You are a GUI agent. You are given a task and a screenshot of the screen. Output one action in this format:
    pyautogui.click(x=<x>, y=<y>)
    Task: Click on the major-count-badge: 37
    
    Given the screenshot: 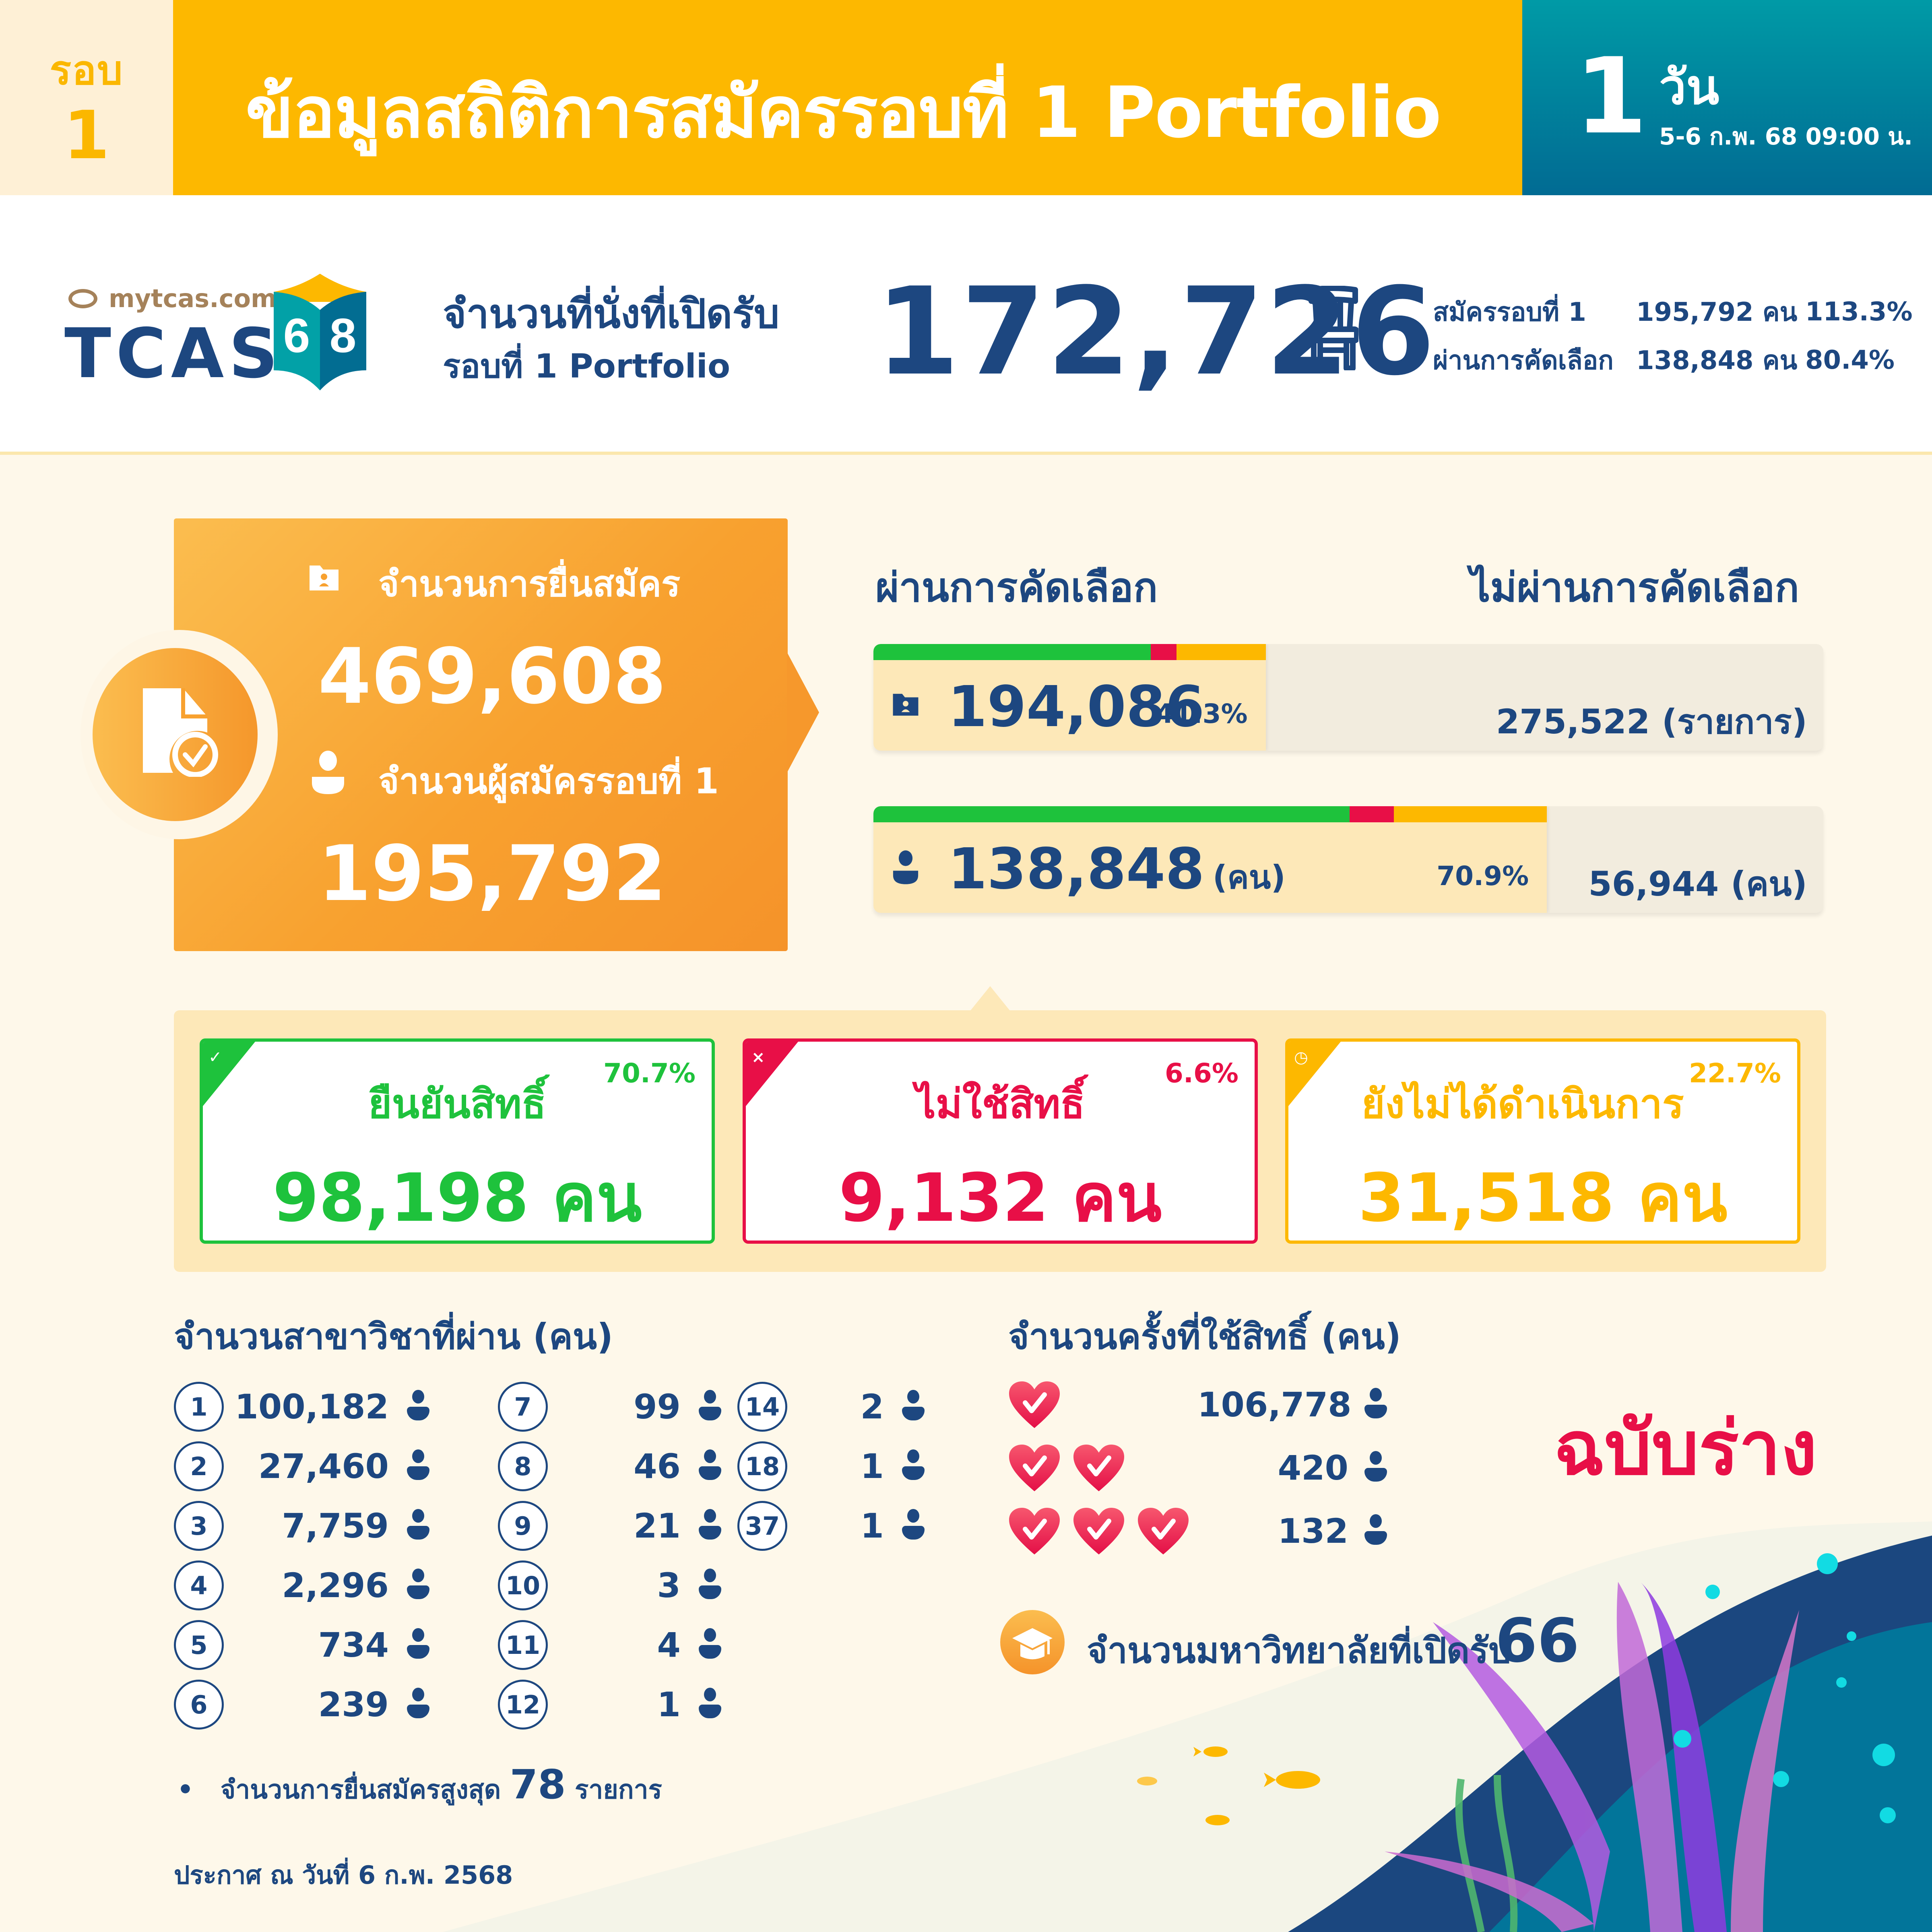 What is the action you would take?
    pyautogui.click(x=762, y=1526)
    